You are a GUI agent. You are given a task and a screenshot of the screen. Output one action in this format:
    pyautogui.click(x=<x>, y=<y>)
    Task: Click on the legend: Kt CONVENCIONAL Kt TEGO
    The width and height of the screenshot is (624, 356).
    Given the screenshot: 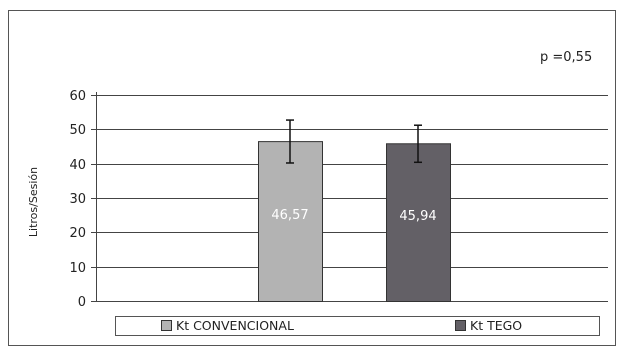 What is the action you would take?
    pyautogui.click(x=357, y=326)
    